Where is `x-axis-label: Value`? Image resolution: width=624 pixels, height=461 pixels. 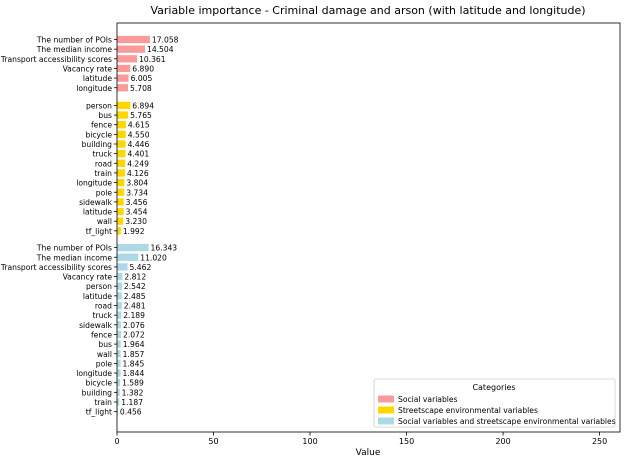 x-axis-label: Value is located at coordinates (368, 453).